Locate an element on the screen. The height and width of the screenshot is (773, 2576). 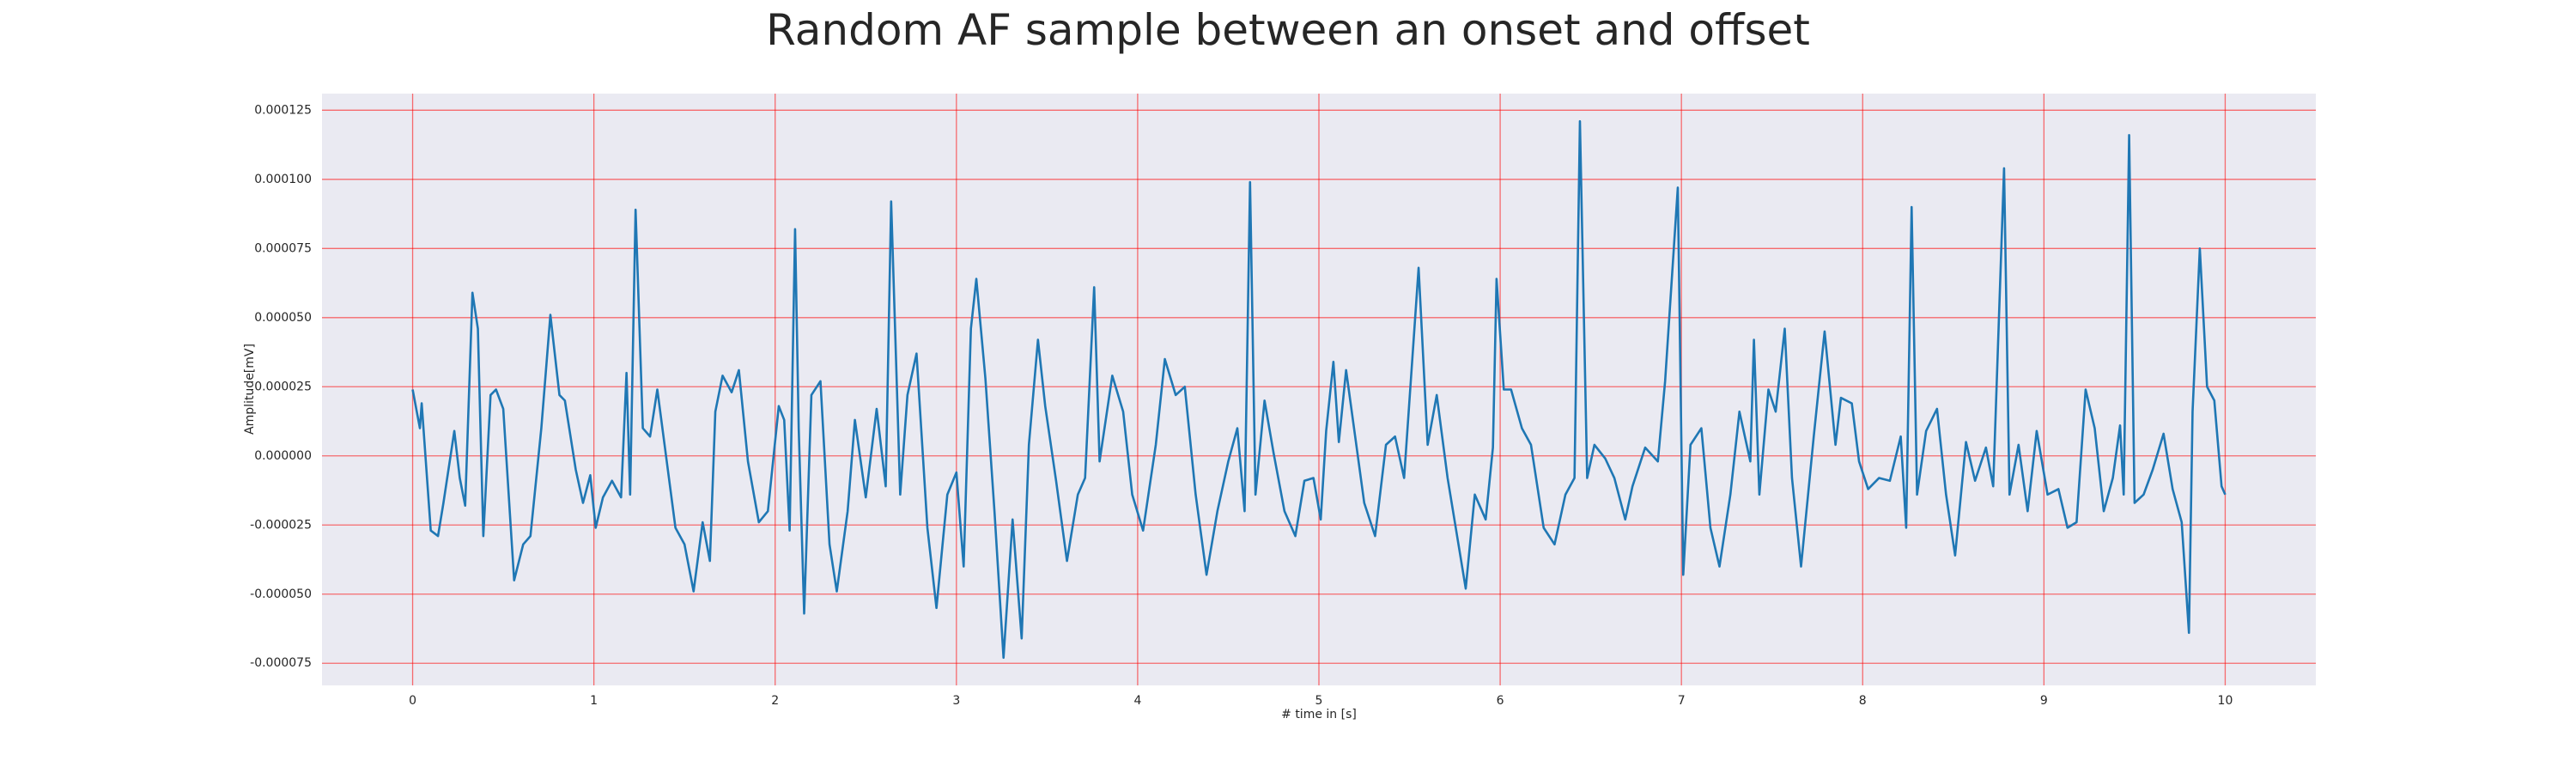
x-tick-label: 2 is located at coordinates (775, 701).